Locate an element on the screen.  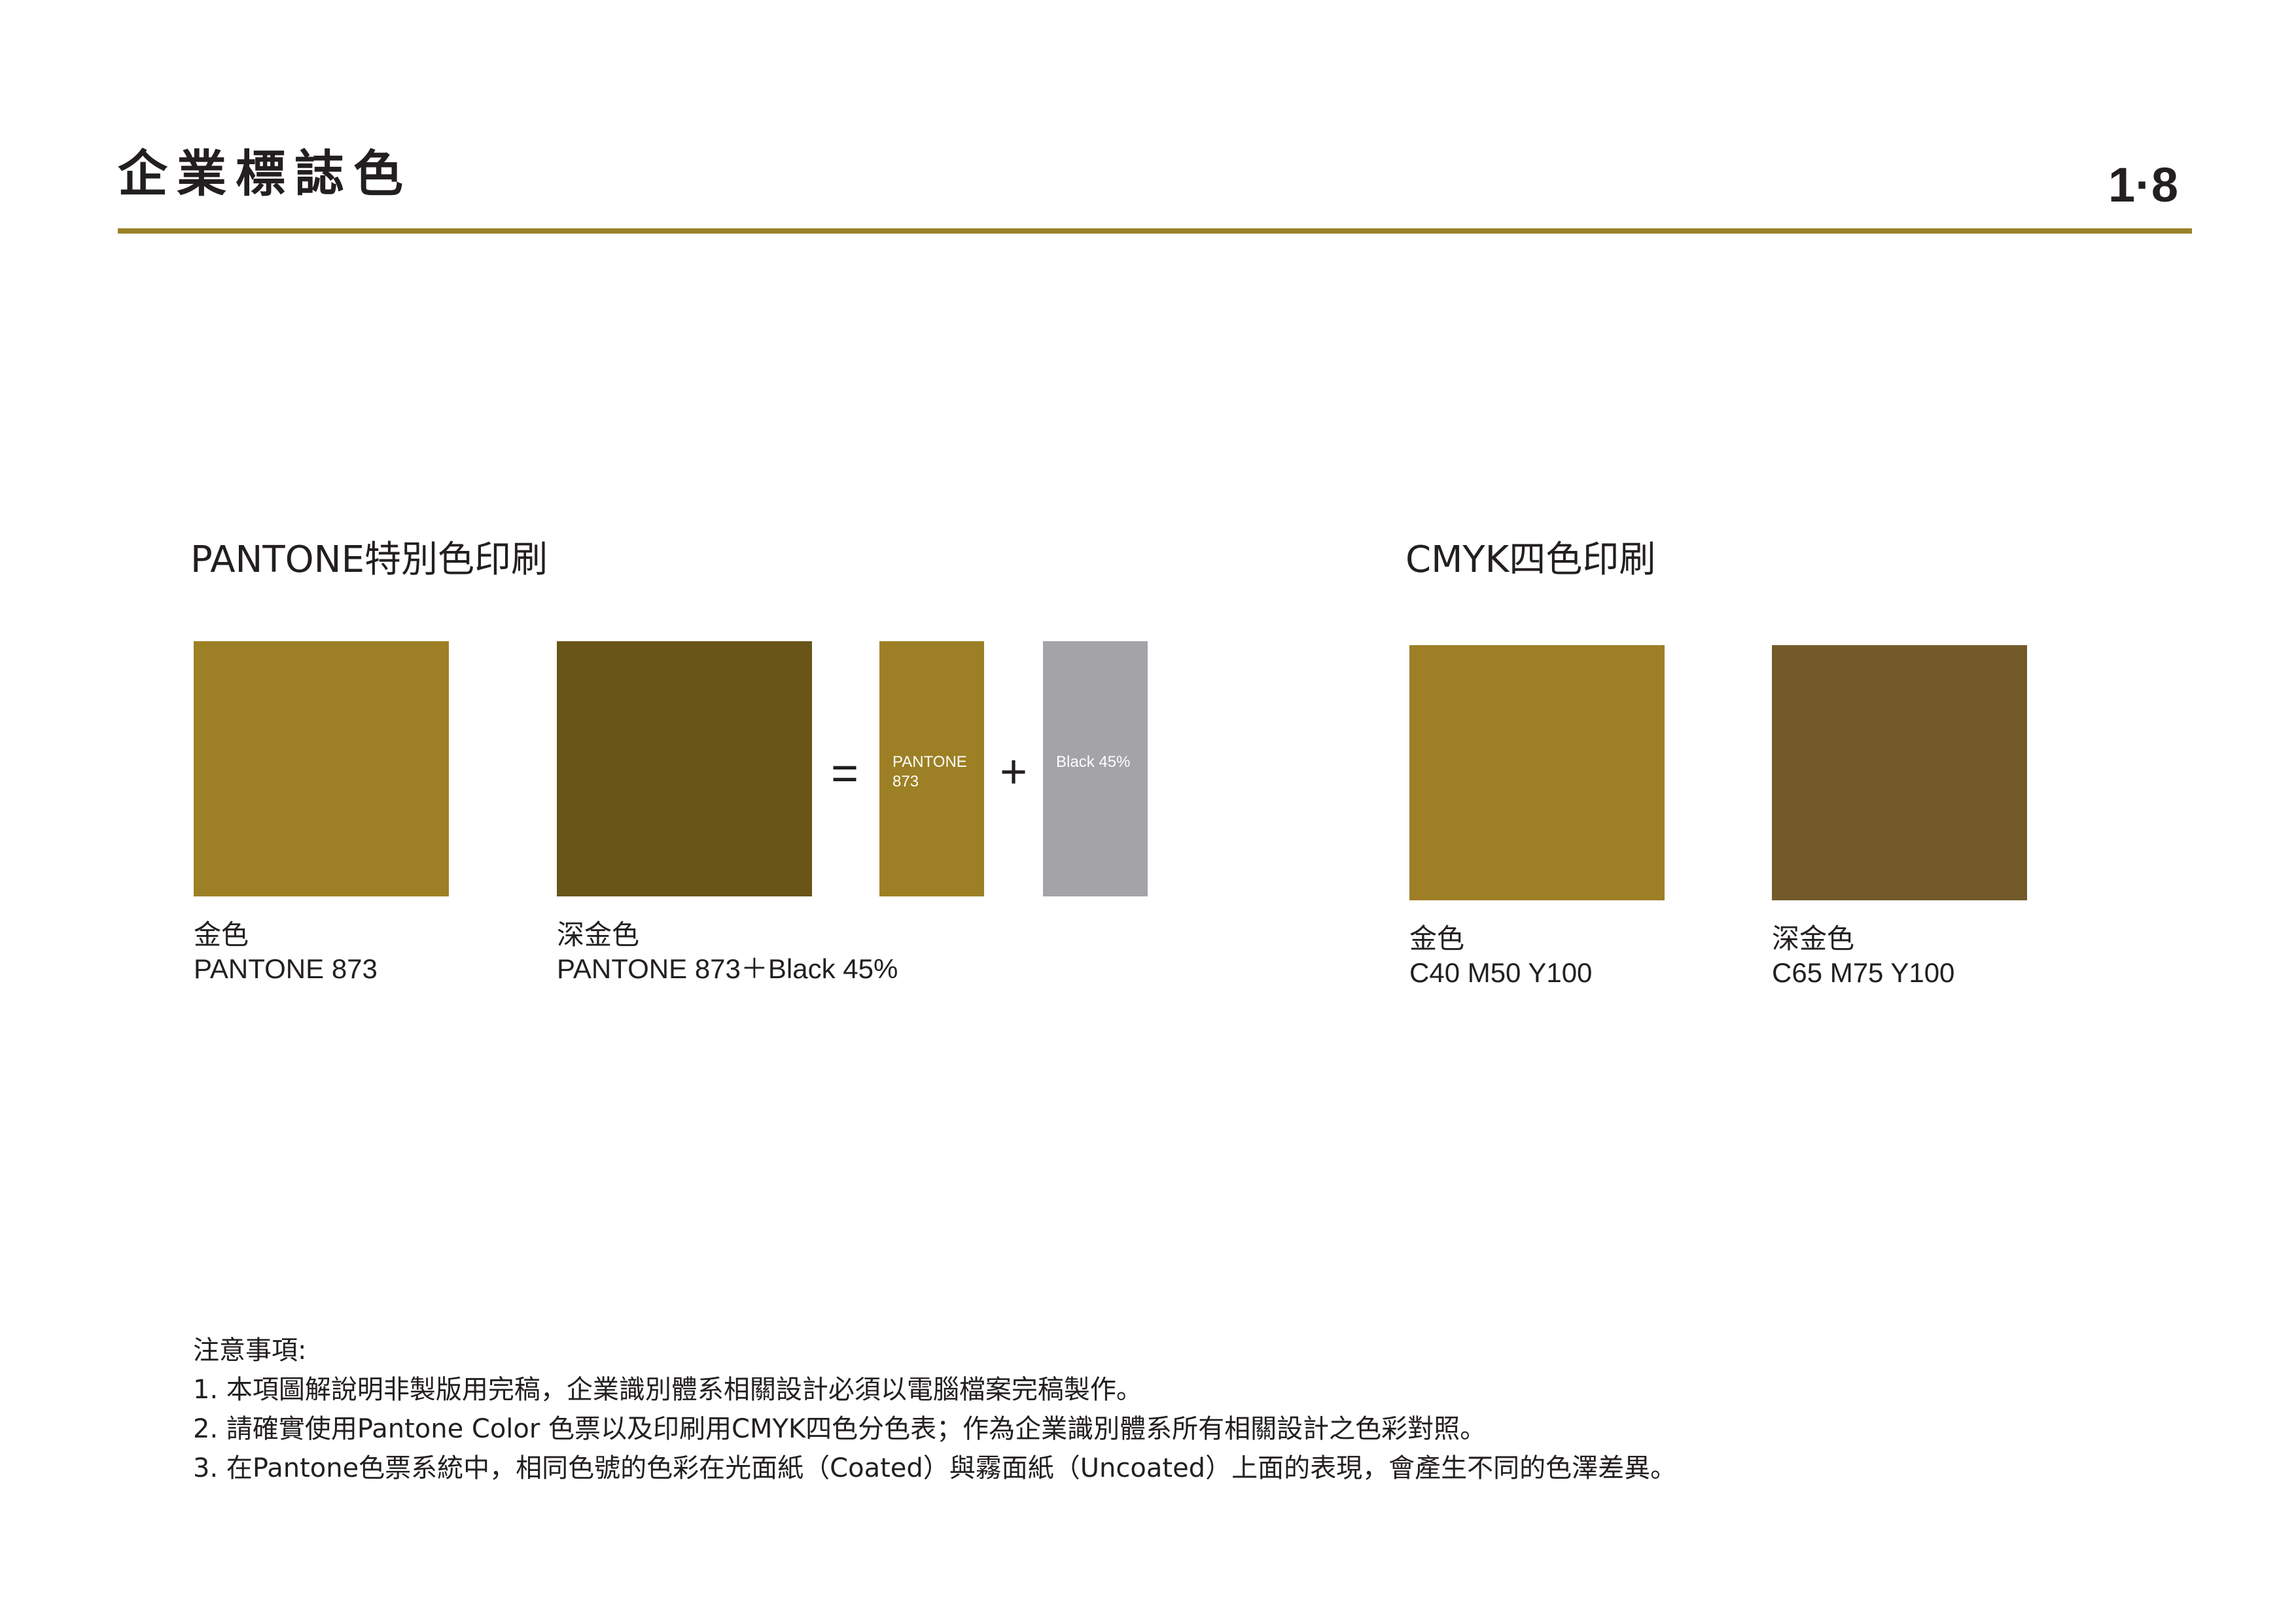
note-item: 1. 本項圖解說明非製版用完稿，企業識別體系相關設計必須以電腦檔案完稿製作。 is located at coordinates (667, 1390).